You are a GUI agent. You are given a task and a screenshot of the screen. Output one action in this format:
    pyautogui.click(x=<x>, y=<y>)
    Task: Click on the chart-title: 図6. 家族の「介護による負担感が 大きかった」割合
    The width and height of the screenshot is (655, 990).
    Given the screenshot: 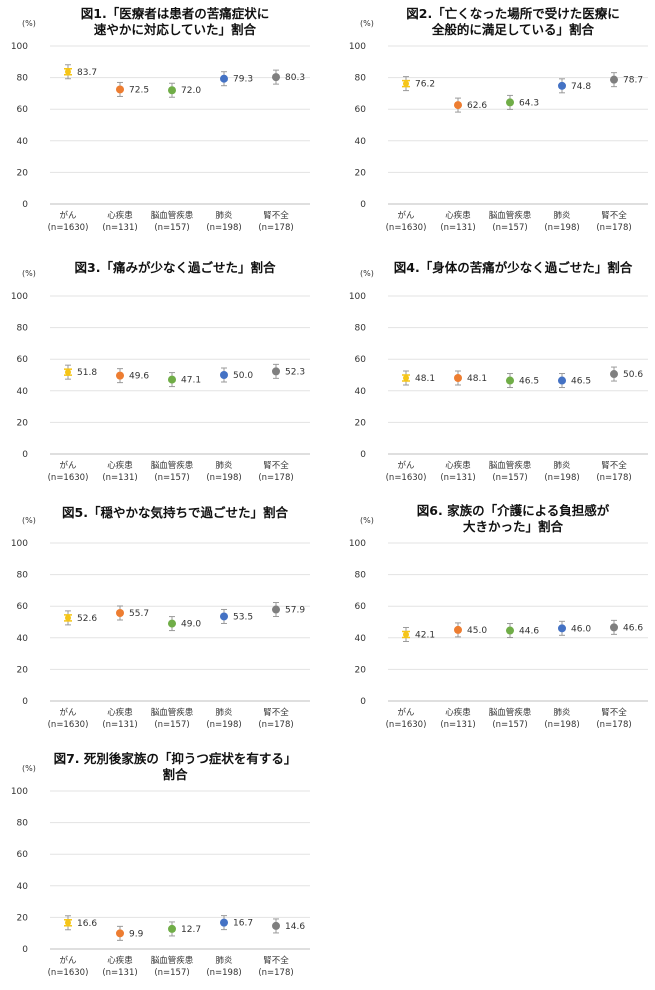 What is the action you would take?
    pyautogui.click(x=513, y=519)
    